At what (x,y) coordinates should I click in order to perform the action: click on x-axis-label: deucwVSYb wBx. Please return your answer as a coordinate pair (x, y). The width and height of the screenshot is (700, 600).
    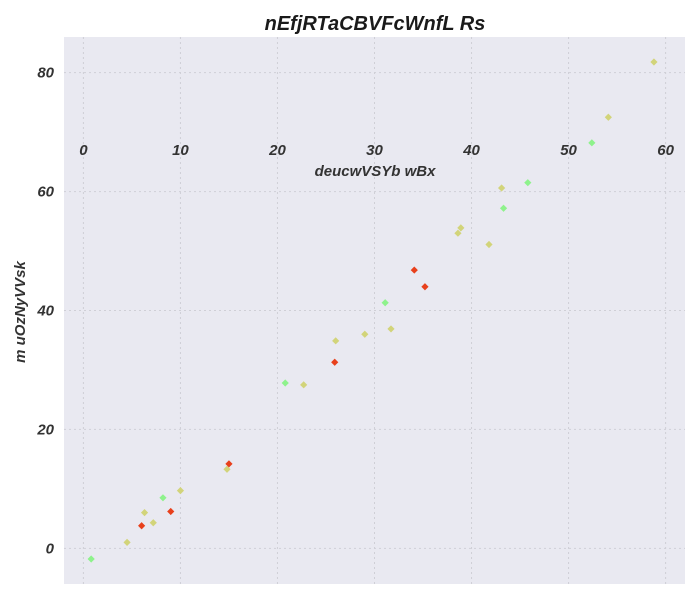
    Looking at the image, I should click on (376, 171).